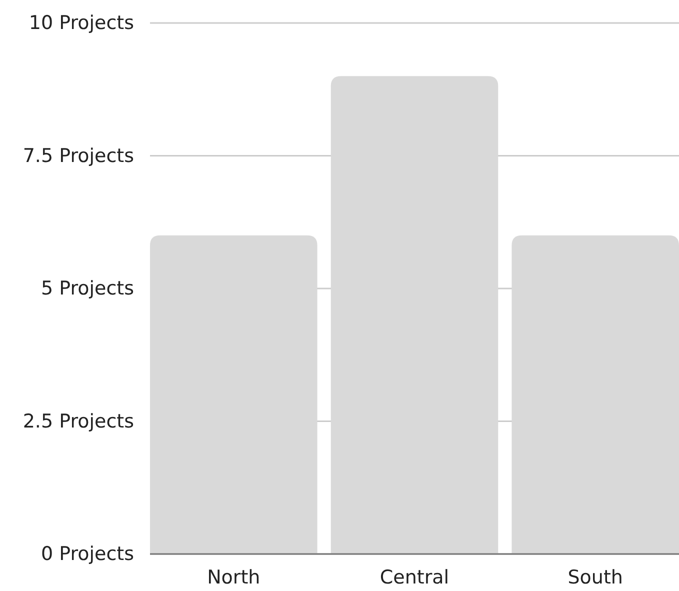  I want to click on x-tick-label: North, so click(233, 577).